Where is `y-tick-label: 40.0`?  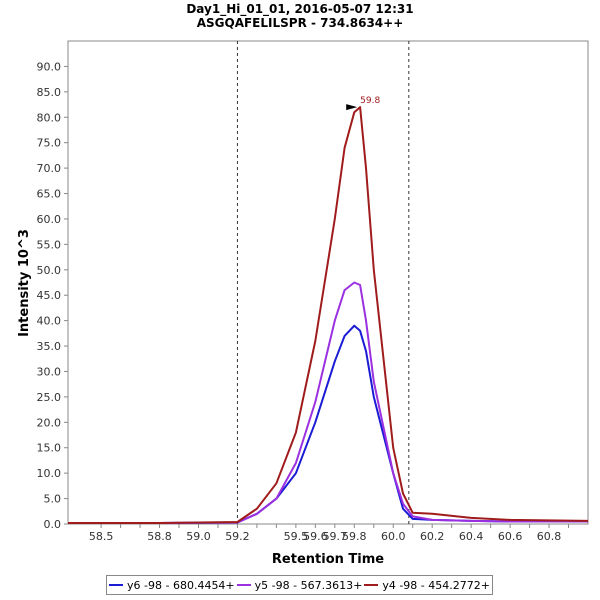 y-tick-label: 40.0 is located at coordinates (49, 321).